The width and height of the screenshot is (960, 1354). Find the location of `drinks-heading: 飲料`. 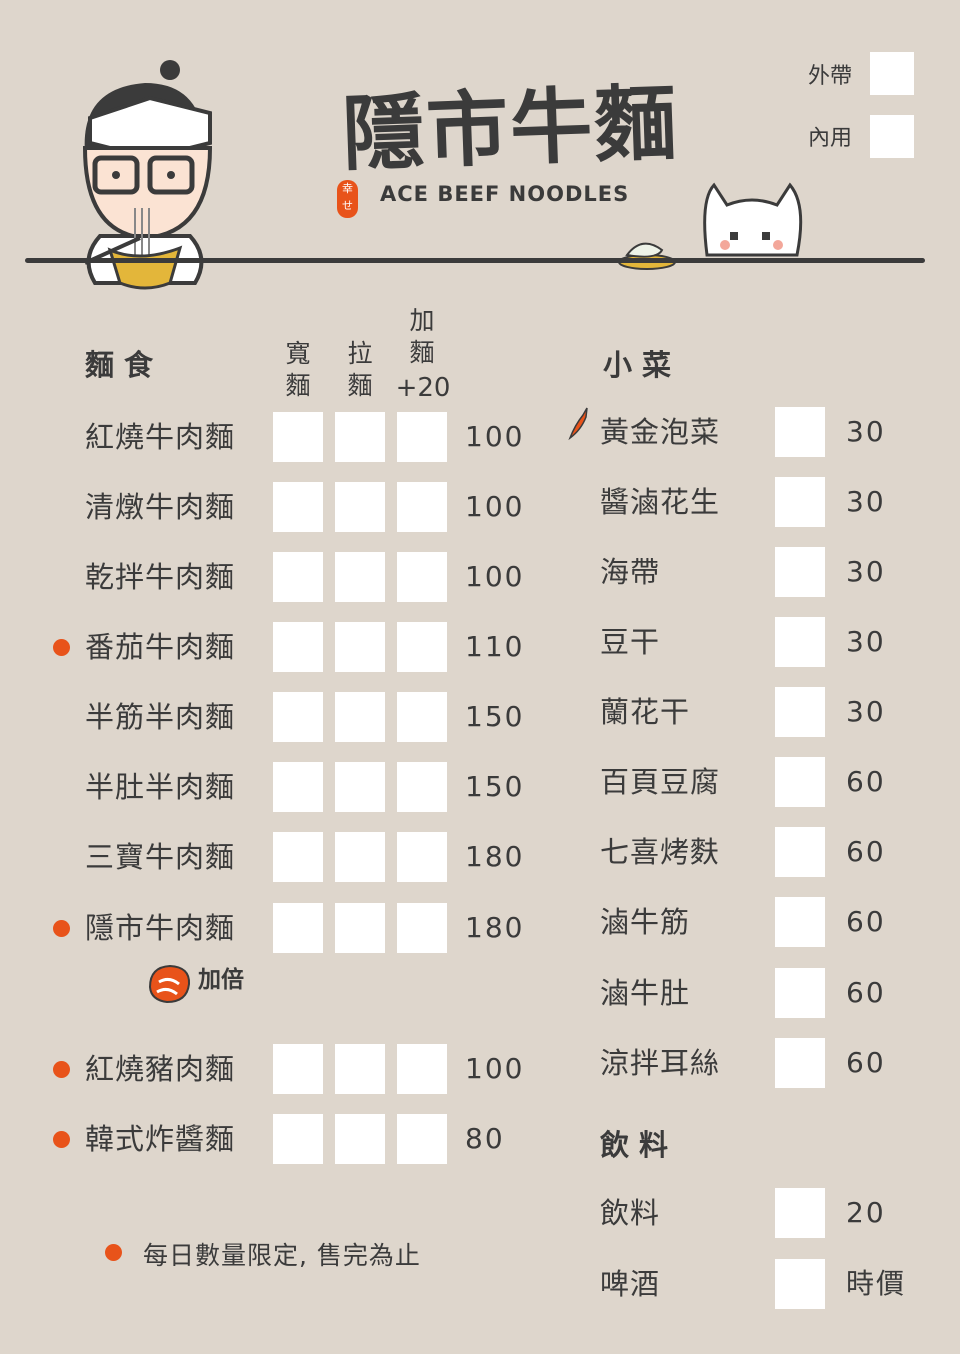

drinks-heading: 飲料 is located at coordinates (639, 1145).